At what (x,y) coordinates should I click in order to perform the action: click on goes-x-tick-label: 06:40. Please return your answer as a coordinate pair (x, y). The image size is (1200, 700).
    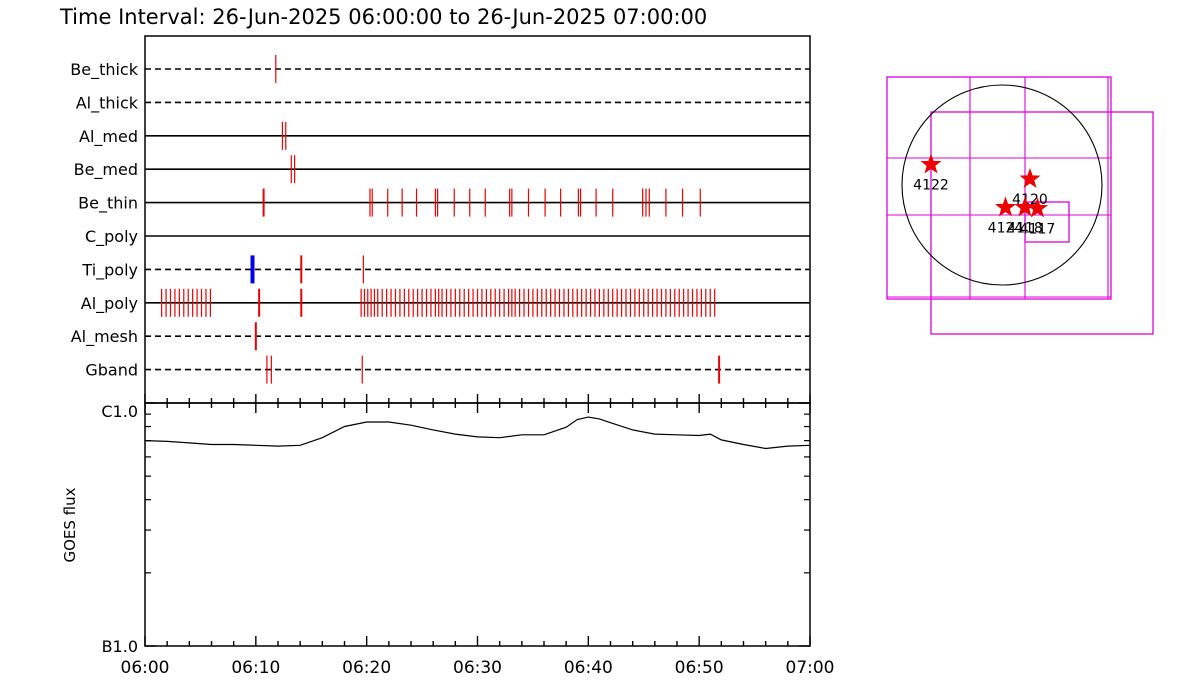
    Looking at the image, I should click on (588, 668).